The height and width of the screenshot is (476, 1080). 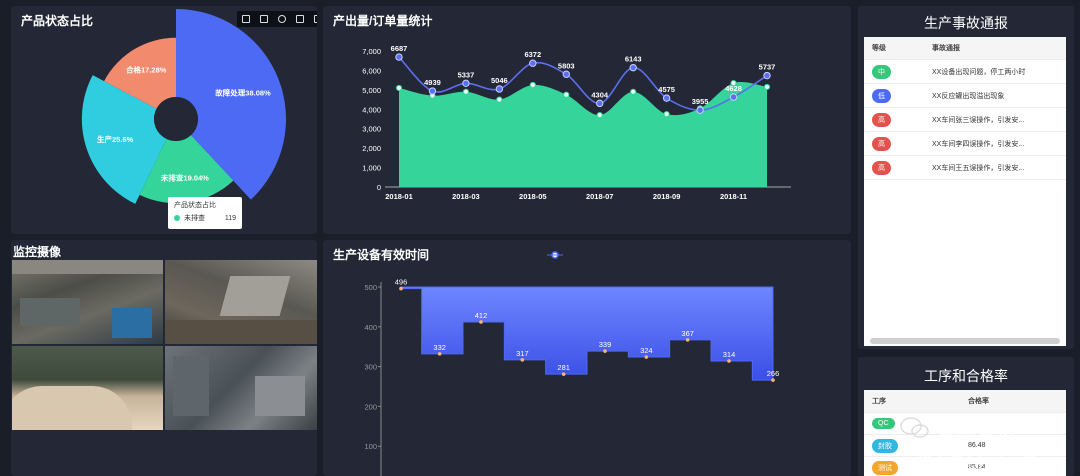 I want to click on header-rate: 合格率, so click(x=978, y=401).